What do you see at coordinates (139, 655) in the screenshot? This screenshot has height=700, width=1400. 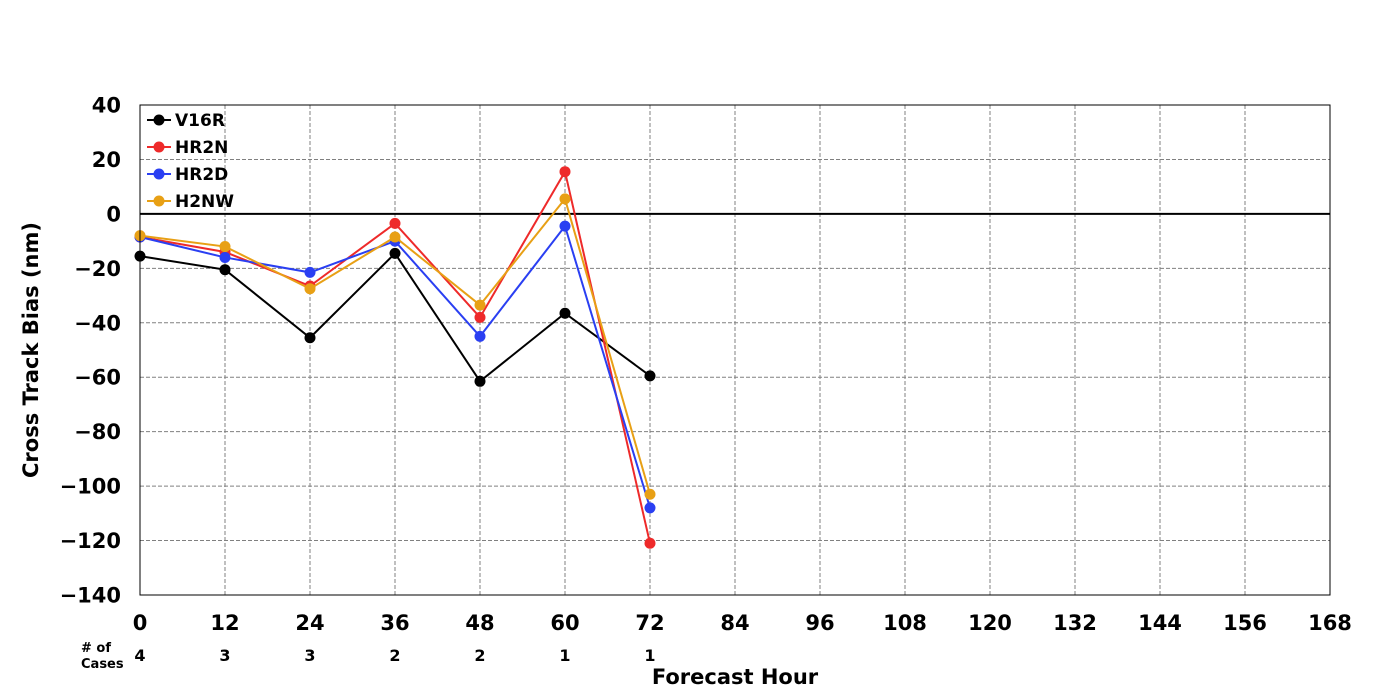 I see `cases-count: 4` at bounding box center [139, 655].